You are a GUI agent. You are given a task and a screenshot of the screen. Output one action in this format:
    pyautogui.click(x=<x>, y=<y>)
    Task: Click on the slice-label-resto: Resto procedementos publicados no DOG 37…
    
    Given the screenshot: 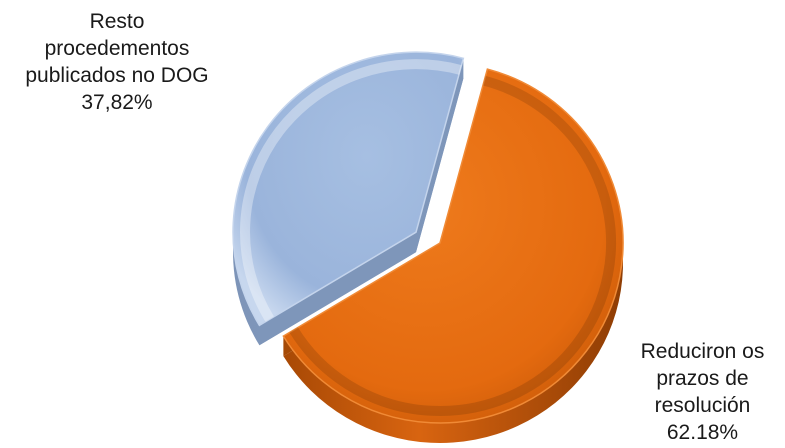 What is the action you would take?
    pyautogui.click(x=117, y=62)
    